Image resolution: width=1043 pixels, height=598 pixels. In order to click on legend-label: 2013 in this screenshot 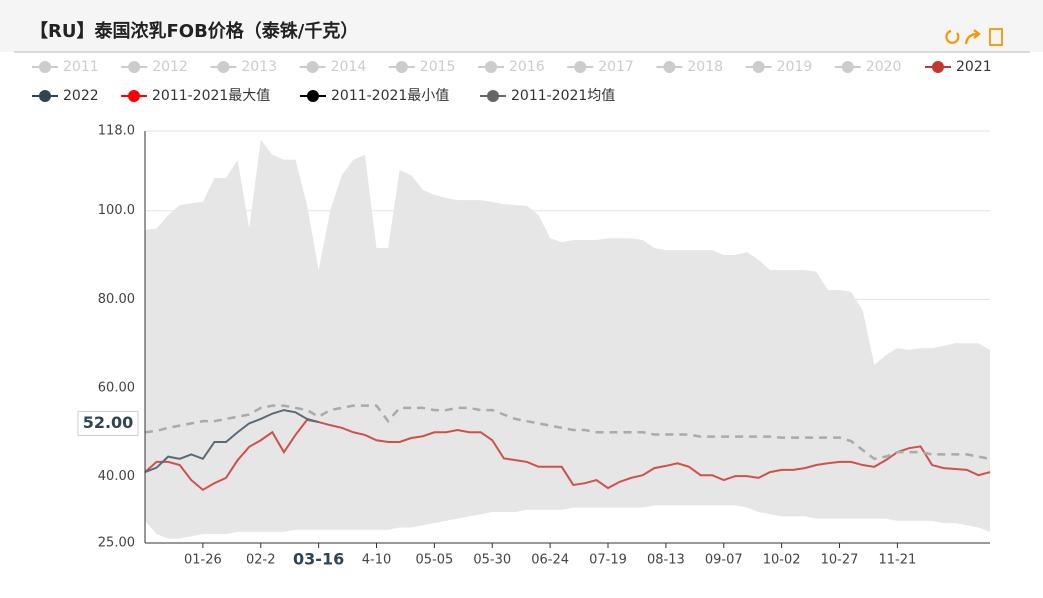, I will do `click(259, 67)`.